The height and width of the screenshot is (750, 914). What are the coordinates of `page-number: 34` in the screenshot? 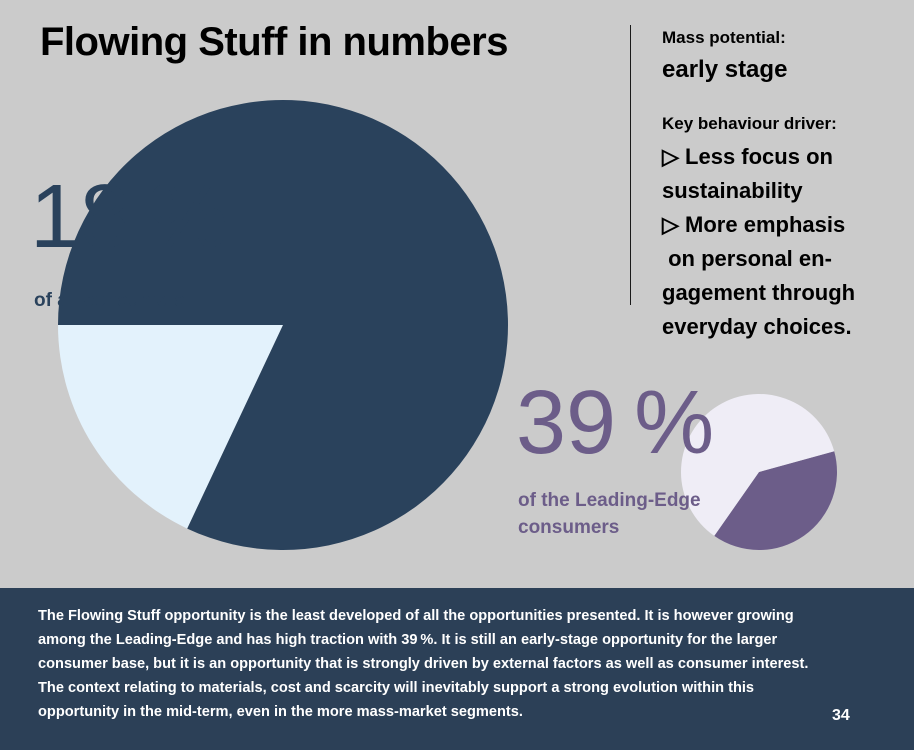 It's located at (841, 715).